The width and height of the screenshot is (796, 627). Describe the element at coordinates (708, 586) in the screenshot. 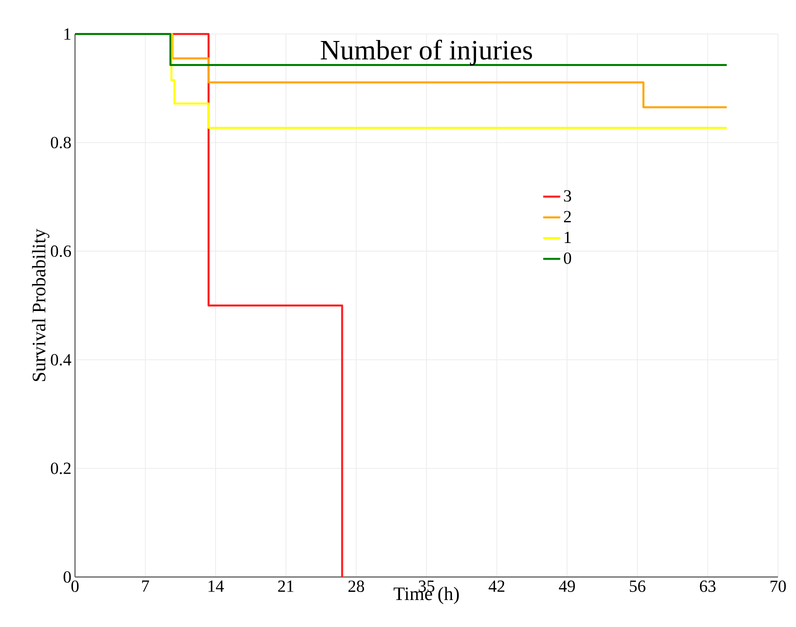

I see `x-tick-label: 63` at that location.